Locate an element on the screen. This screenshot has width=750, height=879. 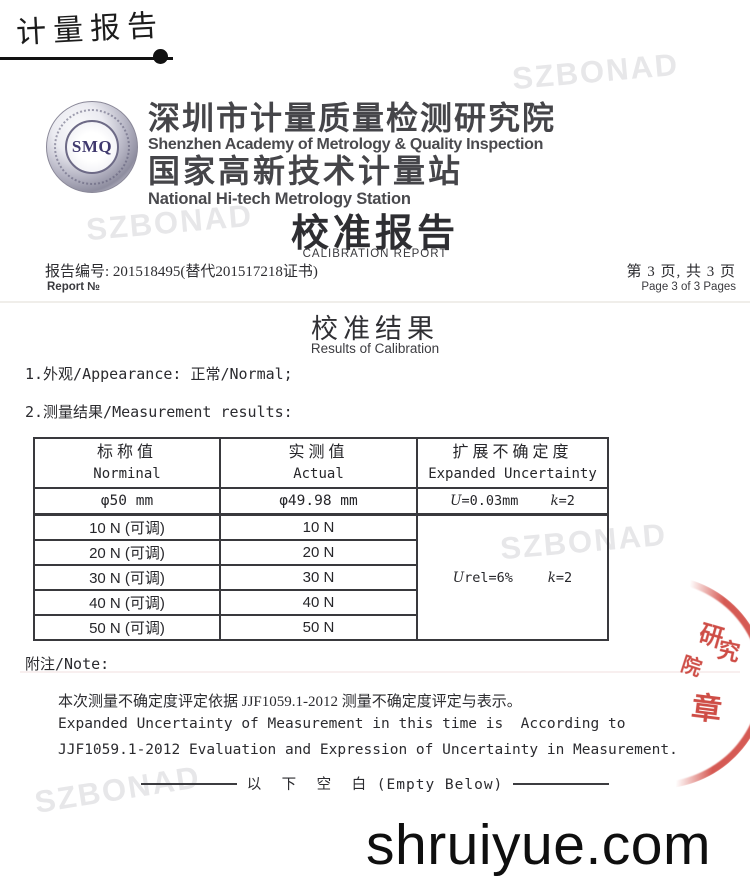
section-title-cn: 校准结果 is located at coordinates (375, 329).